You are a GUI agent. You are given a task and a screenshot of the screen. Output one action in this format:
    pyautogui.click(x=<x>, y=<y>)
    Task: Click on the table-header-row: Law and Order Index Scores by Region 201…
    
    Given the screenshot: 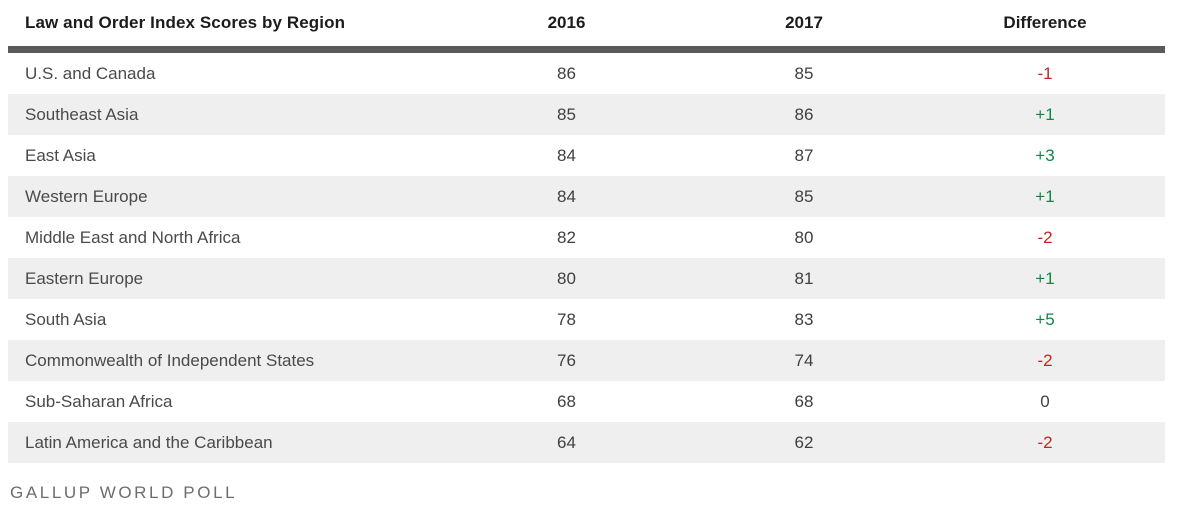 What is the action you would take?
    pyautogui.click(x=586, y=23)
    